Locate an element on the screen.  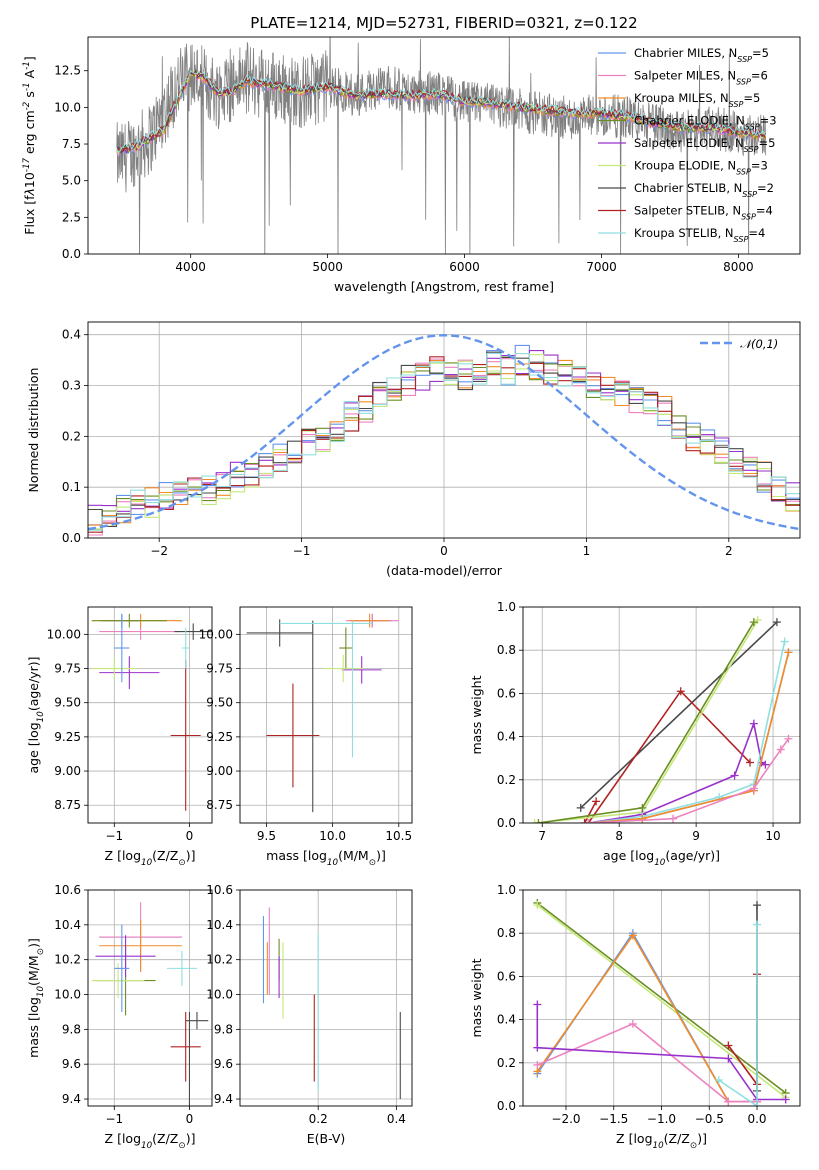
observed-spectrum is located at coordinates (441, 145).